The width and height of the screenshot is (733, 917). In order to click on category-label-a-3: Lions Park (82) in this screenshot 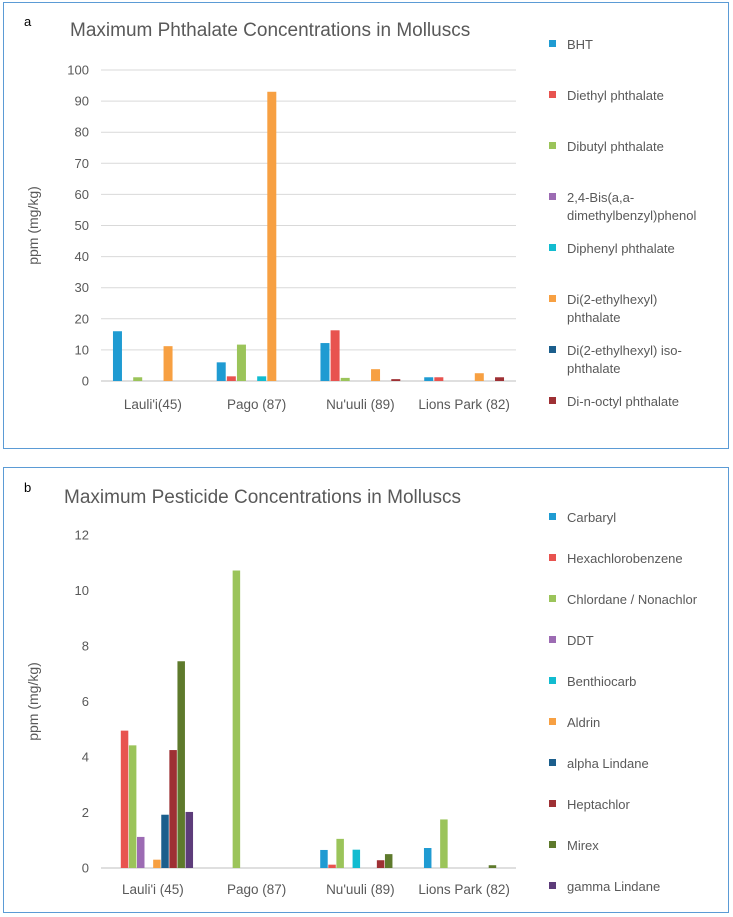, I will do `click(464, 404)`.